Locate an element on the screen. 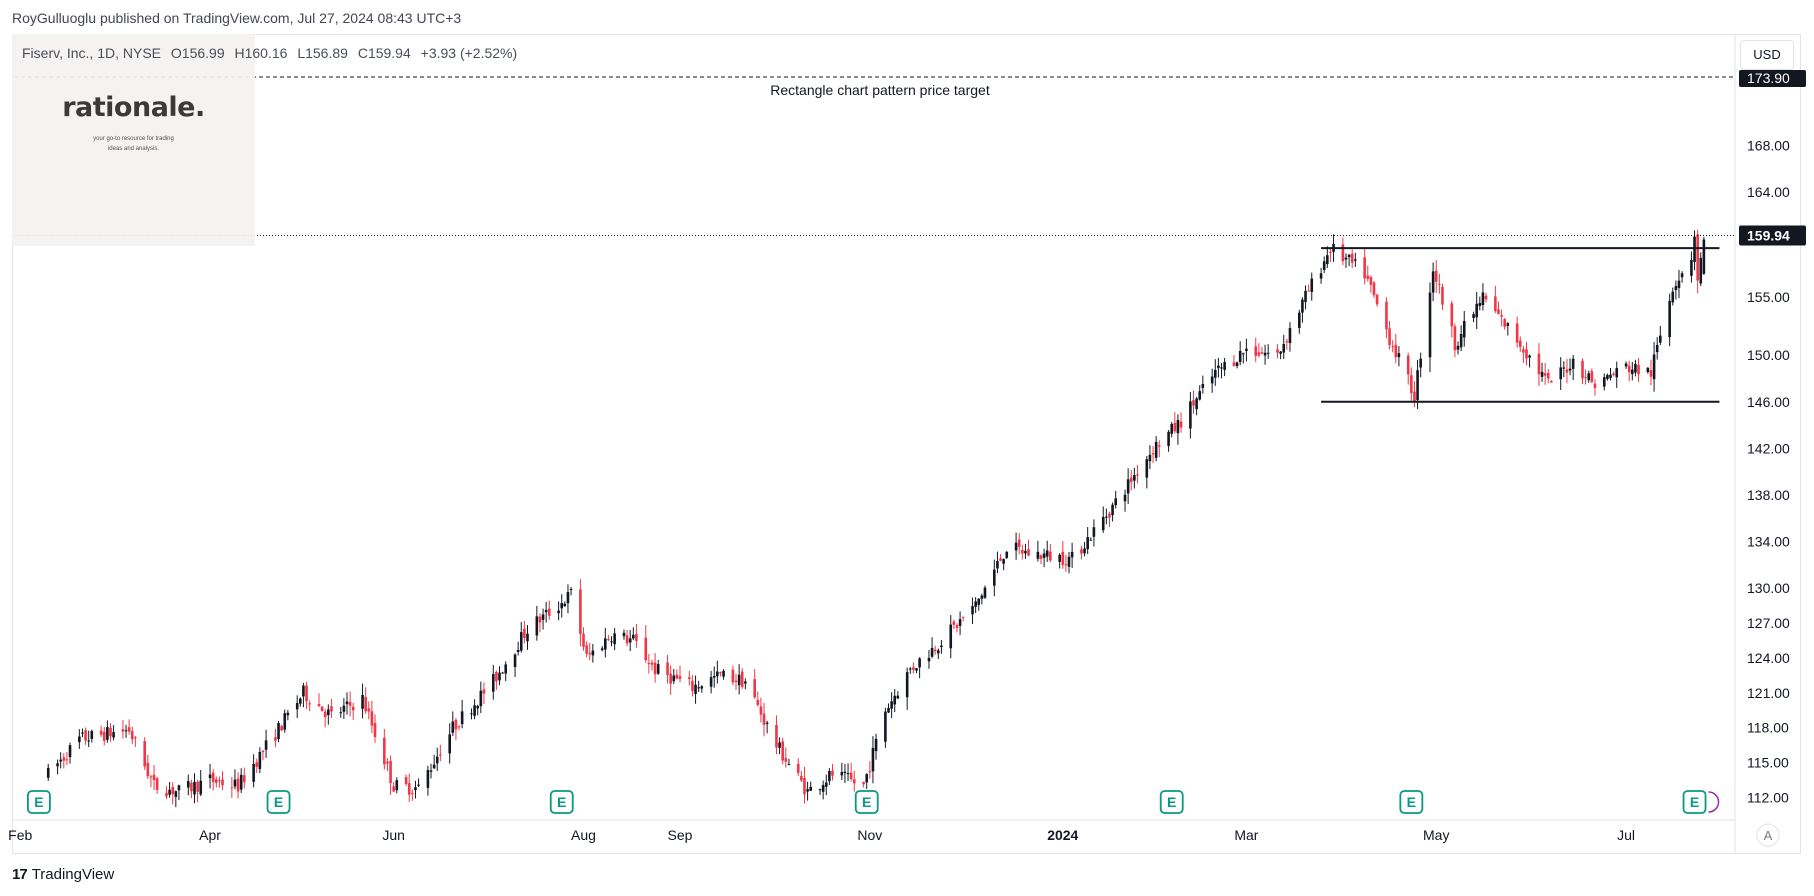  price-tick-label: 142.00 is located at coordinates (1768, 448).